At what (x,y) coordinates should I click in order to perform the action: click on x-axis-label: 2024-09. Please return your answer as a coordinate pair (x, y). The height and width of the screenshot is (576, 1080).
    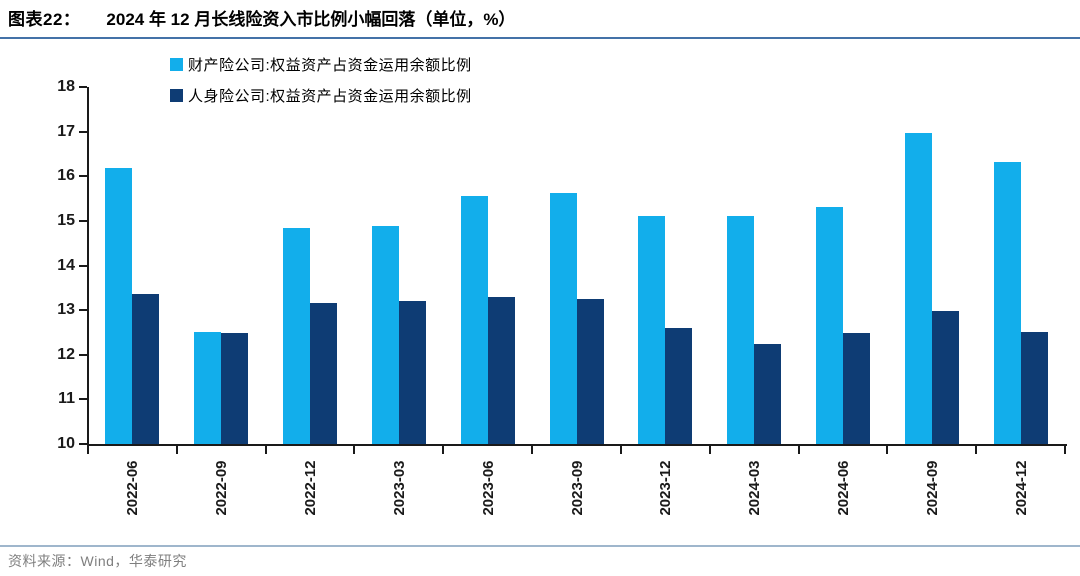
    Looking at the image, I should click on (932, 488).